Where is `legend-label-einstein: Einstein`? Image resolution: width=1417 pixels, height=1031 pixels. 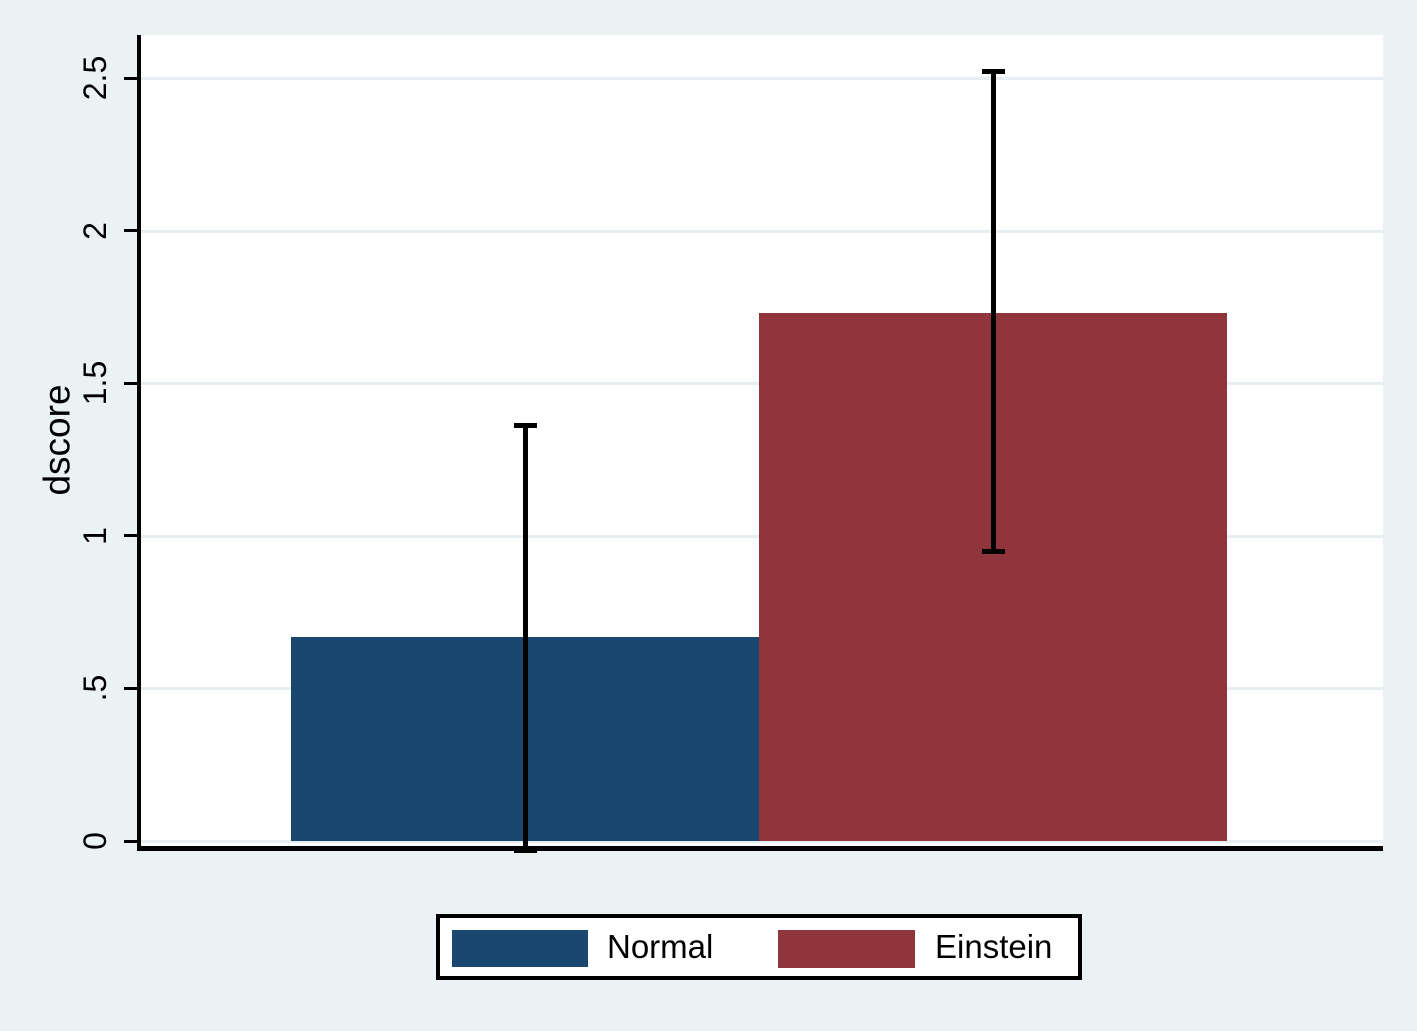
legend-label-einstein: Einstein is located at coordinates (994, 946).